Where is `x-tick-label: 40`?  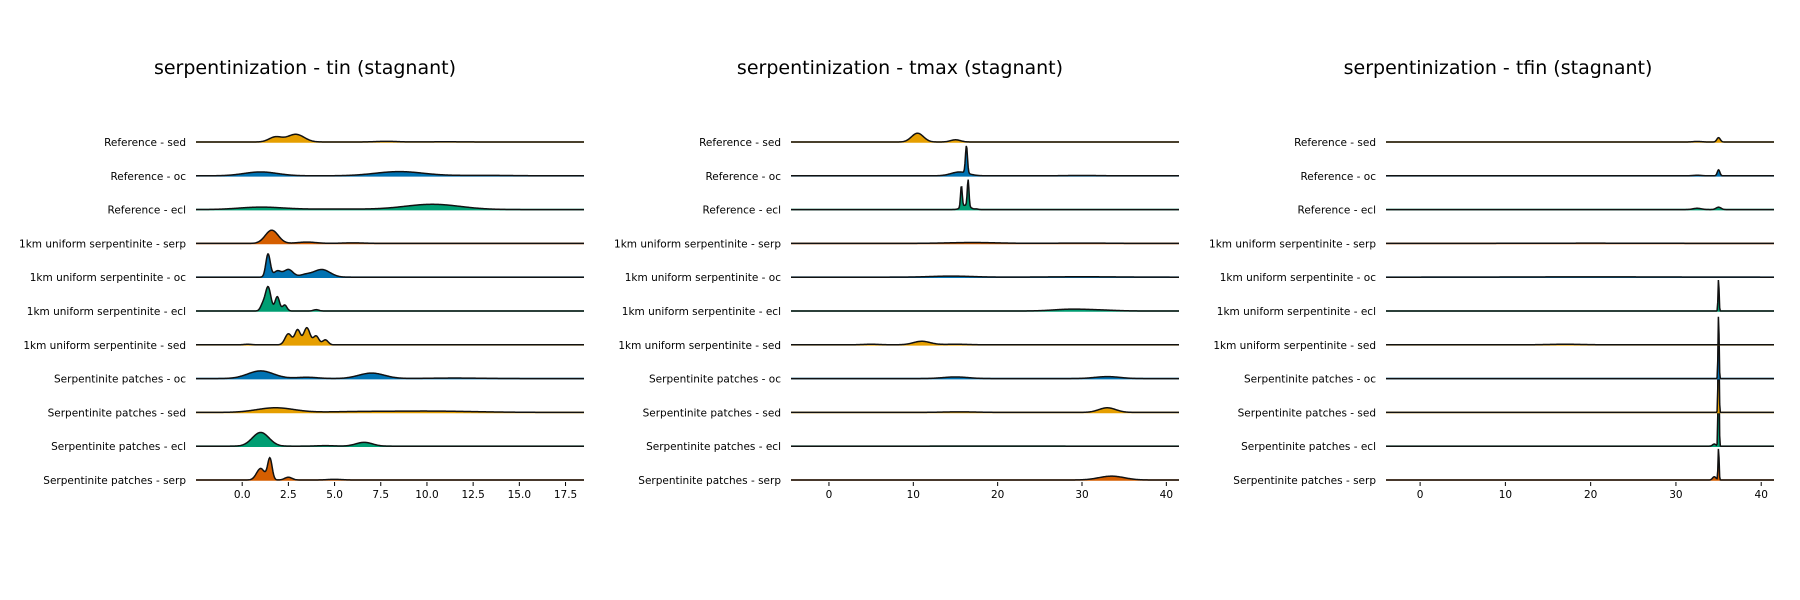
x-tick-label: 40 is located at coordinates (1166, 495).